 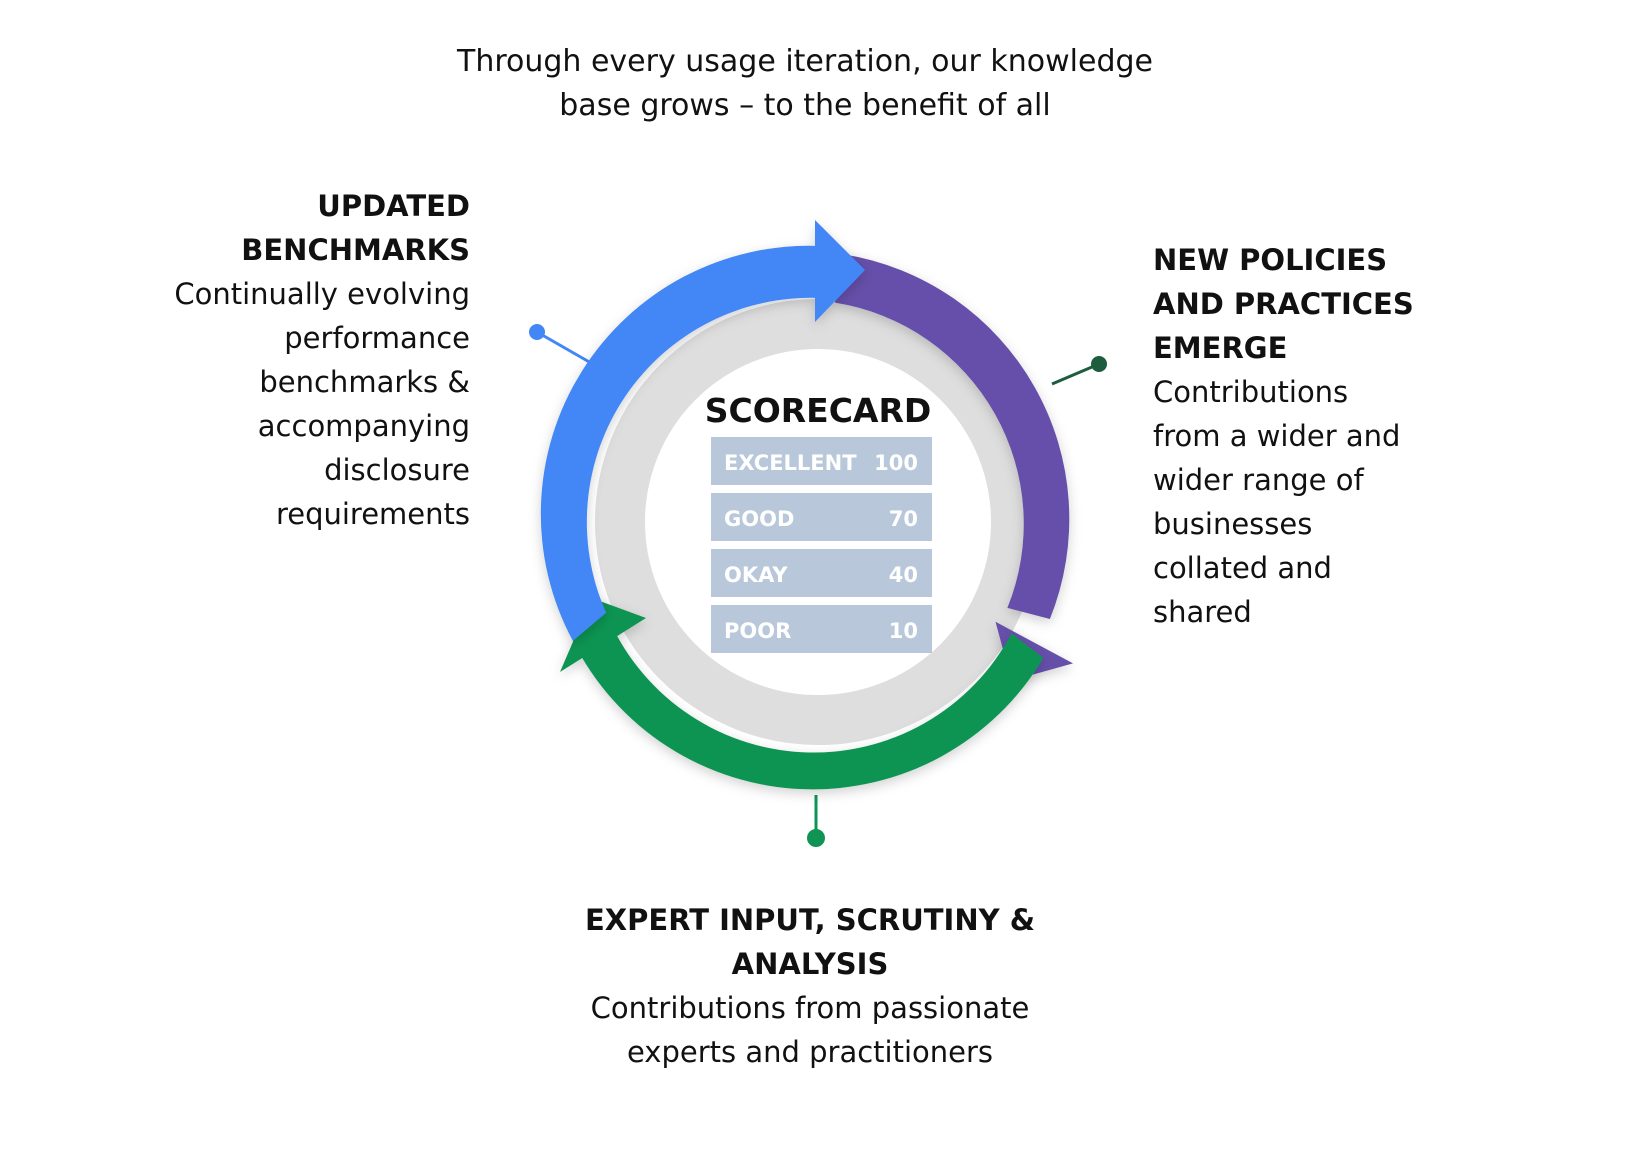 What do you see at coordinates (810, 1052) in the screenshot?
I see `body-line: experts and practitioners` at bounding box center [810, 1052].